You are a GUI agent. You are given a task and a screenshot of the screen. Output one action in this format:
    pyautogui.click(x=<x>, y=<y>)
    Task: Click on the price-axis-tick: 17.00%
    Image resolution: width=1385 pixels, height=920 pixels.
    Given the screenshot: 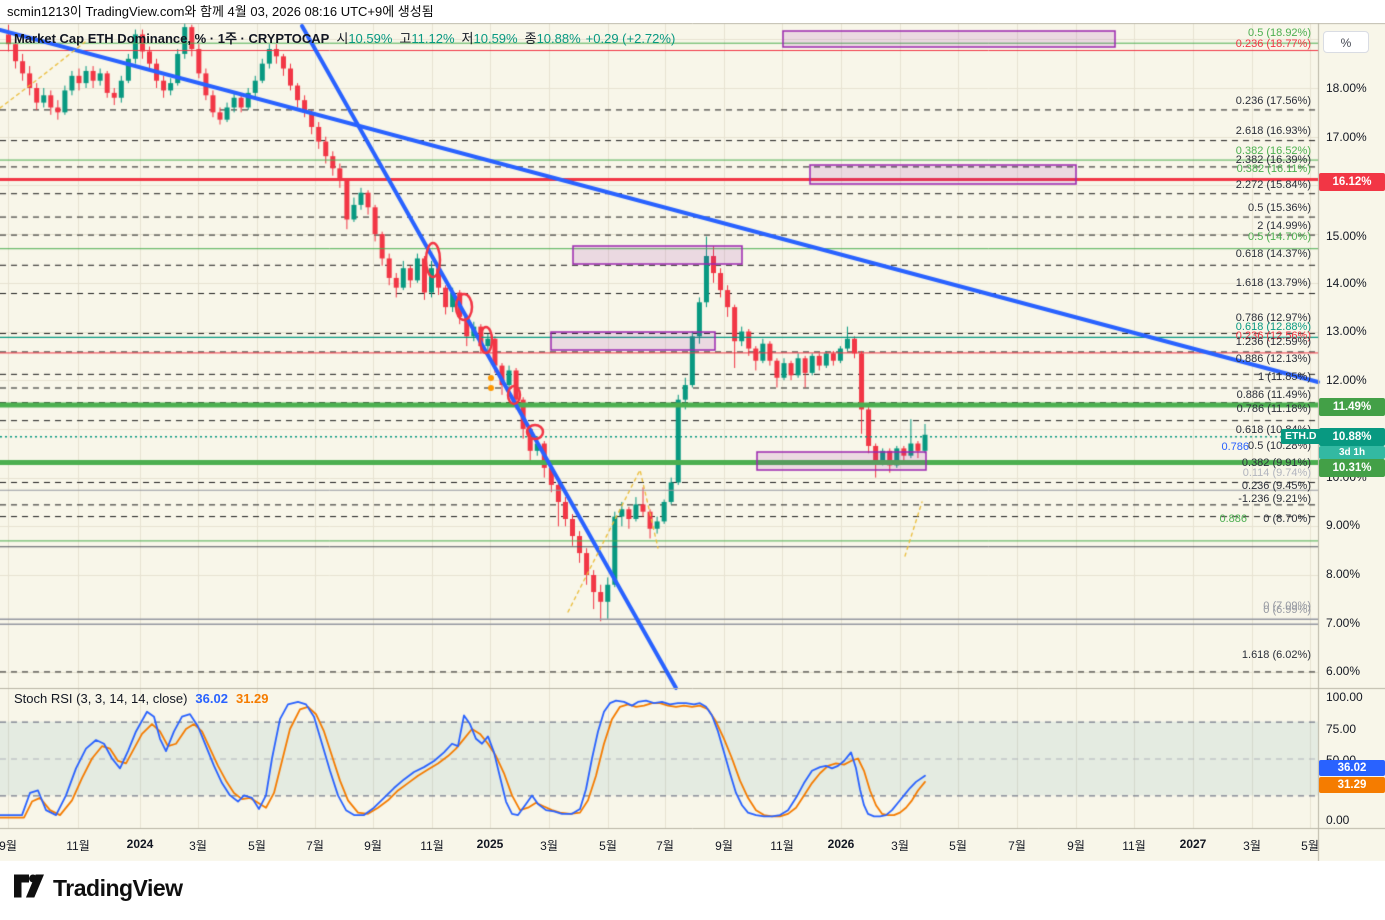 What is the action you would take?
    pyautogui.click(x=1346, y=137)
    